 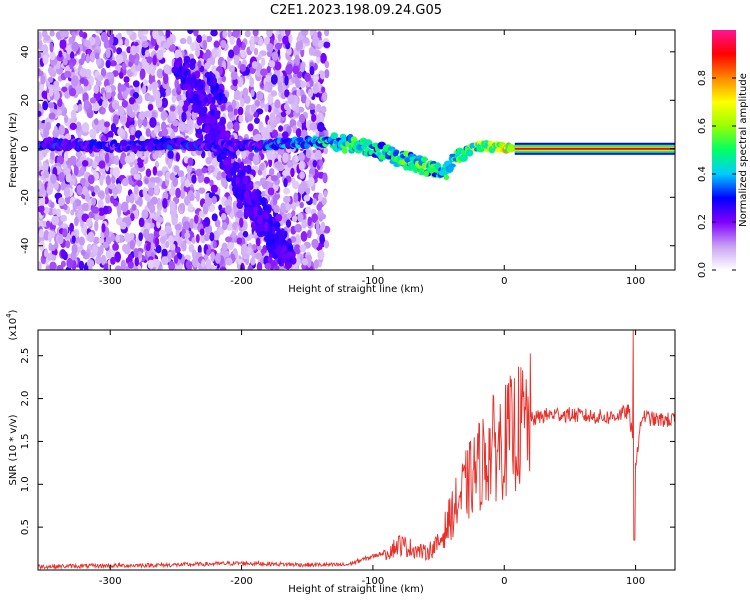 I want to click on x-tick-label: 0, so click(x=504, y=281).